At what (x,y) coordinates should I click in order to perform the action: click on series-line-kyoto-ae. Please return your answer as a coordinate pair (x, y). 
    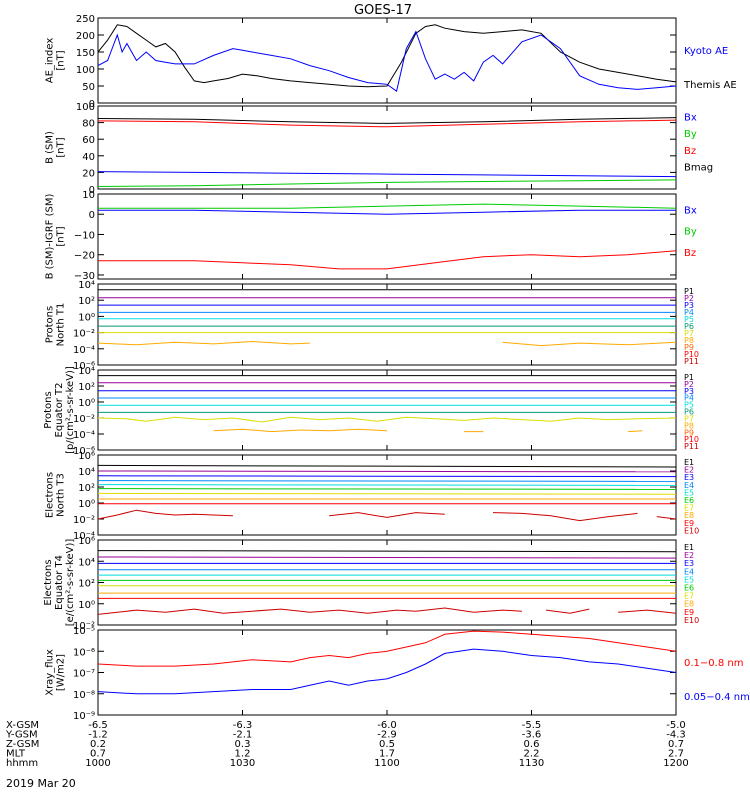
    Looking at the image, I should click on (387, 61).